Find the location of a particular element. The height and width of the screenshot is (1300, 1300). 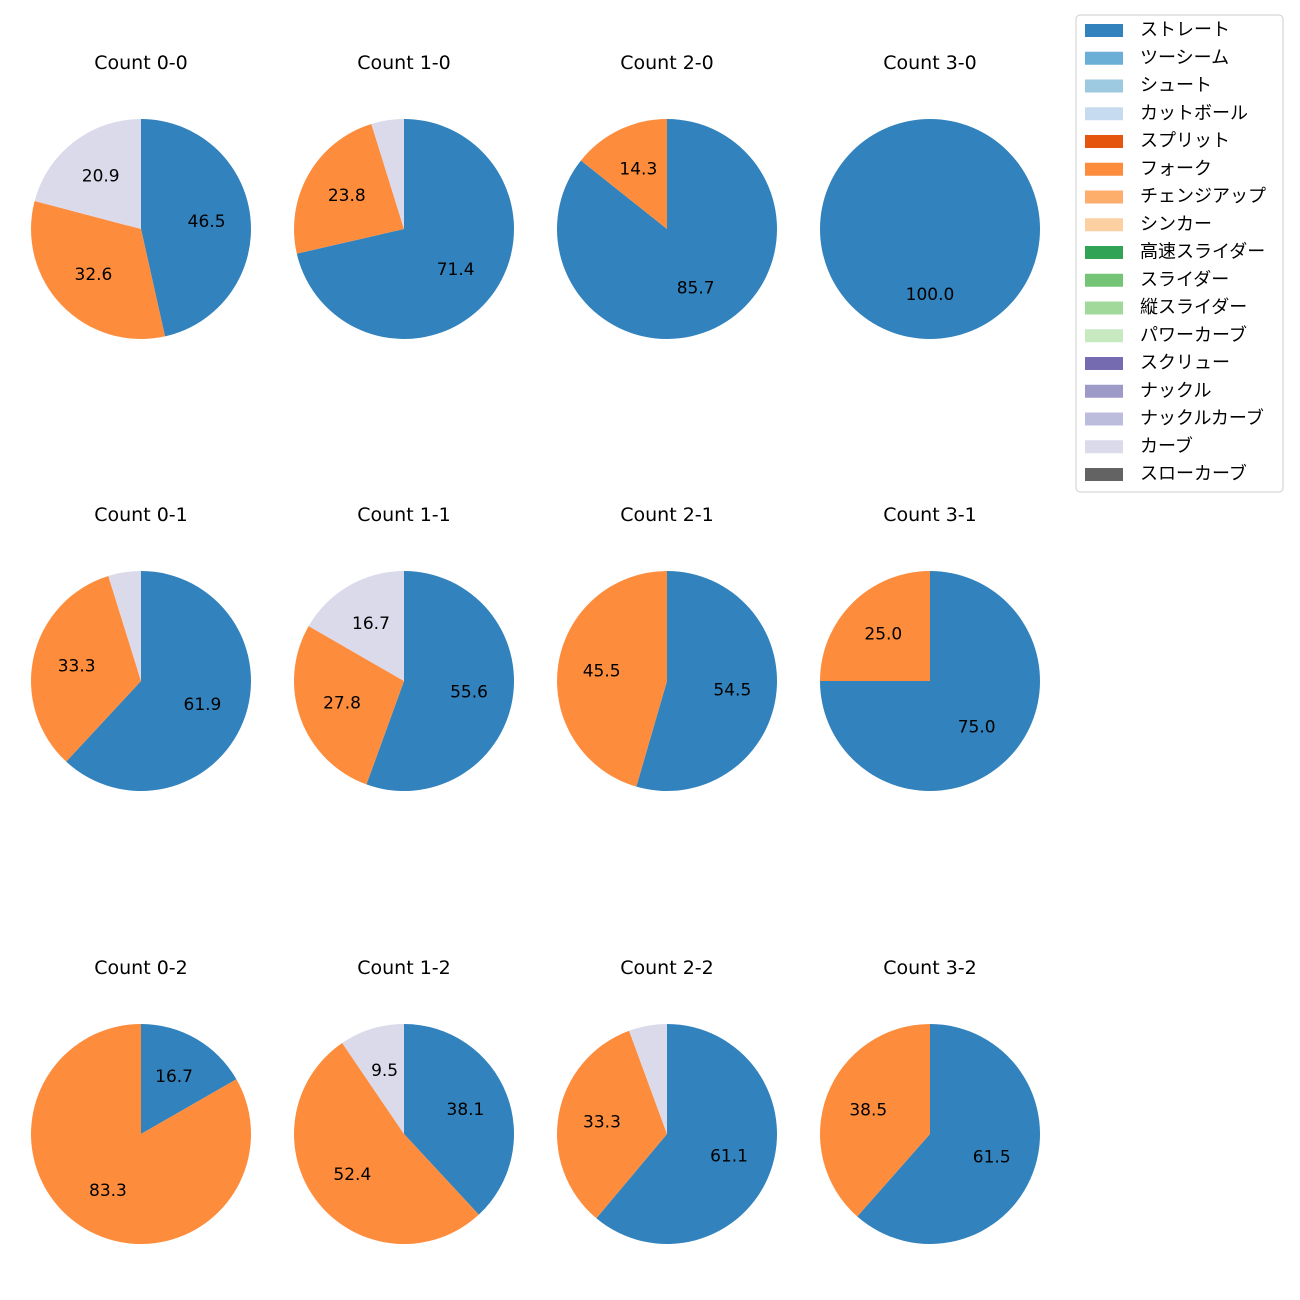

legend-item: スライダー is located at coordinates (1157, 279).